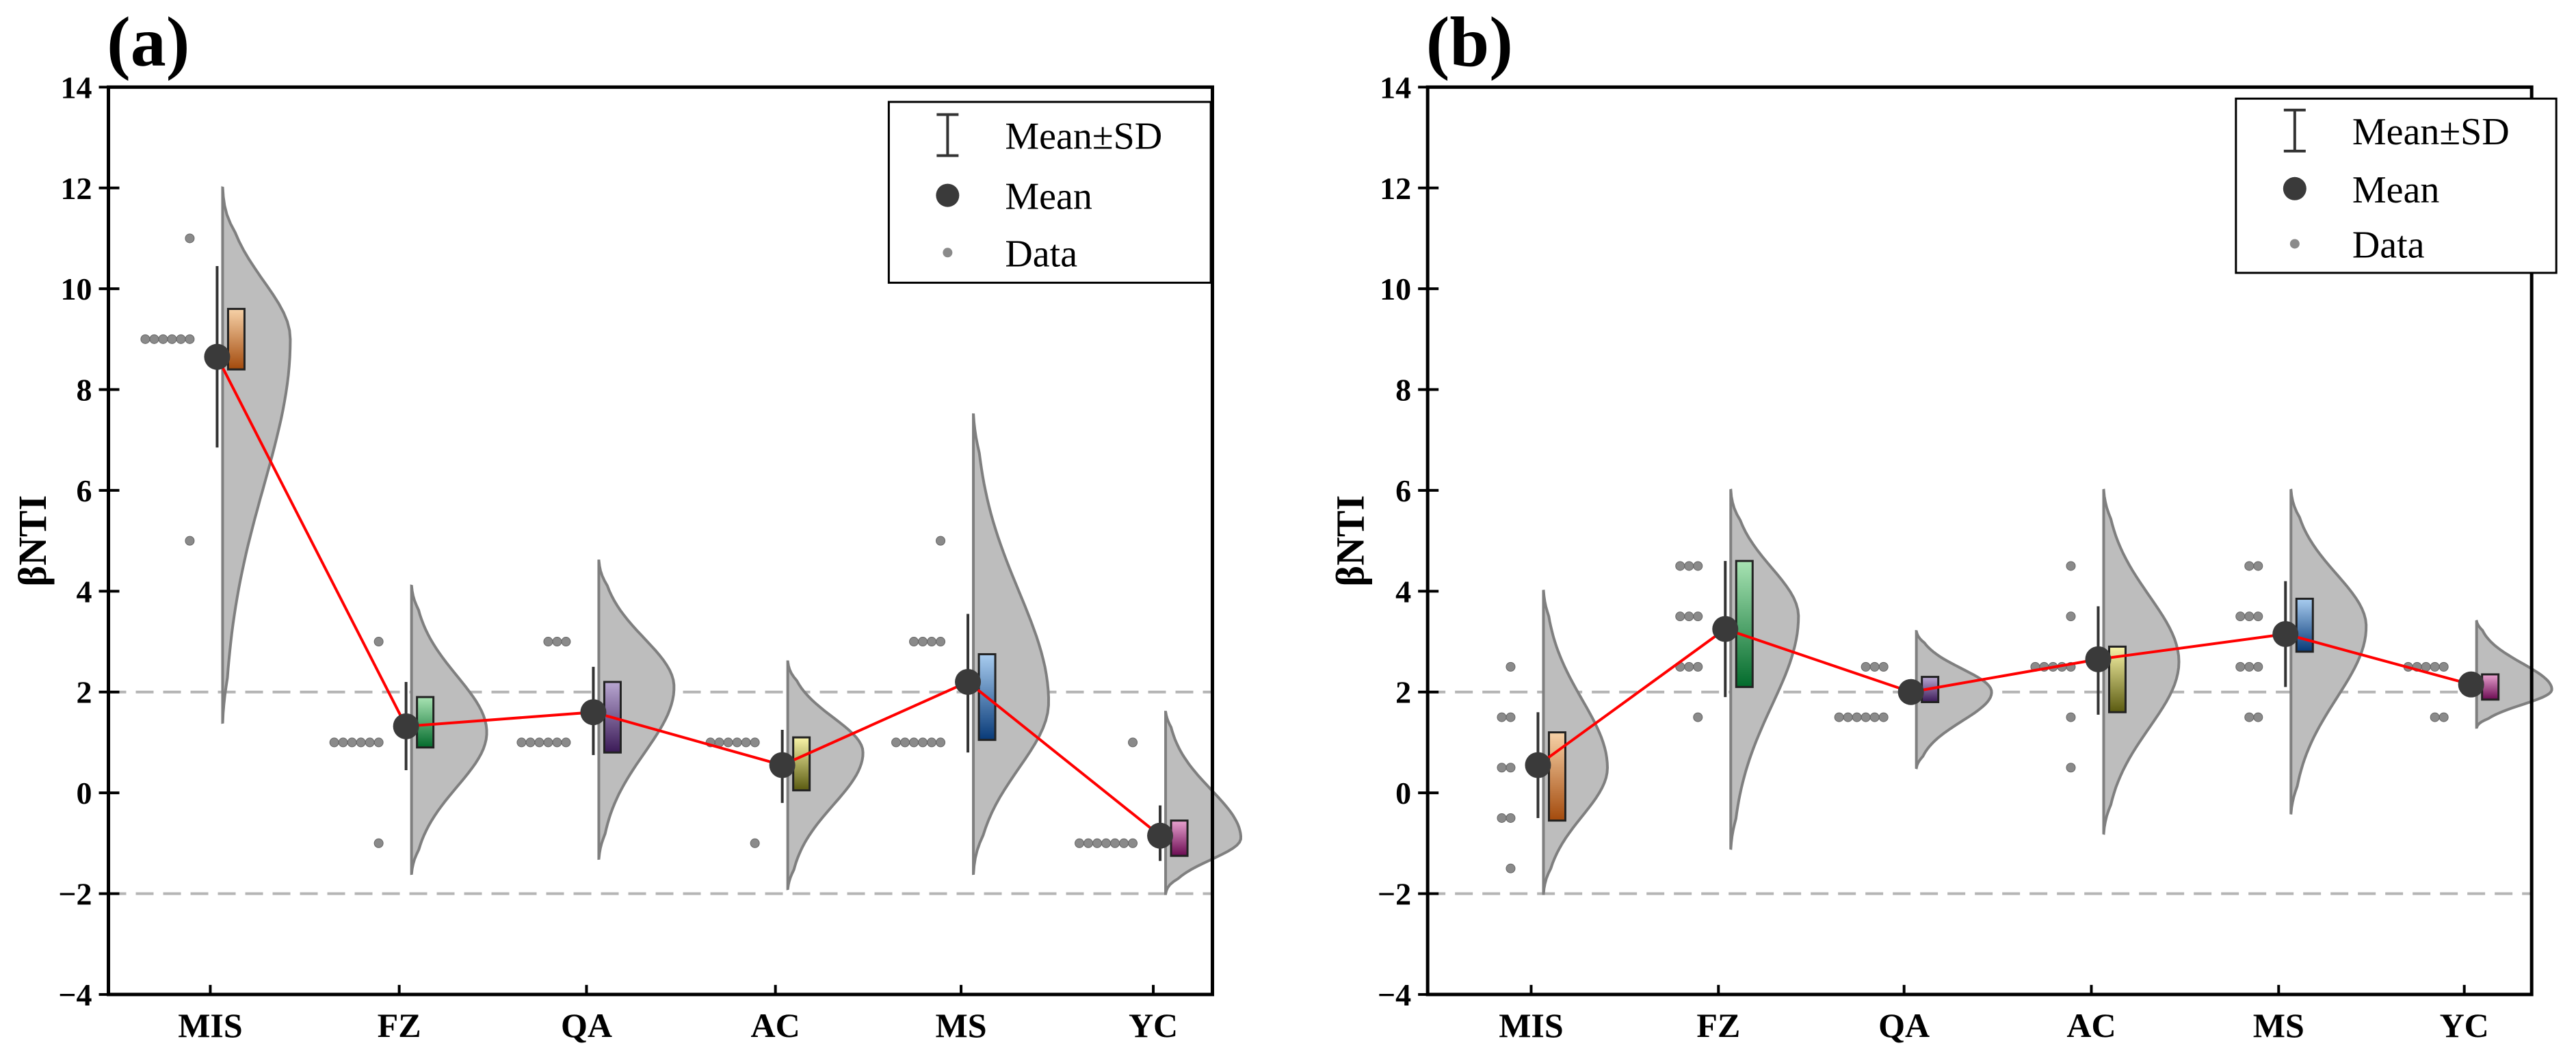 This screenshot has height=1052, width=2576. What do you see at coordinates (1910, 692) in the screenshot?
I see `mean-dot-QA` at bounding box center [1910, 692].